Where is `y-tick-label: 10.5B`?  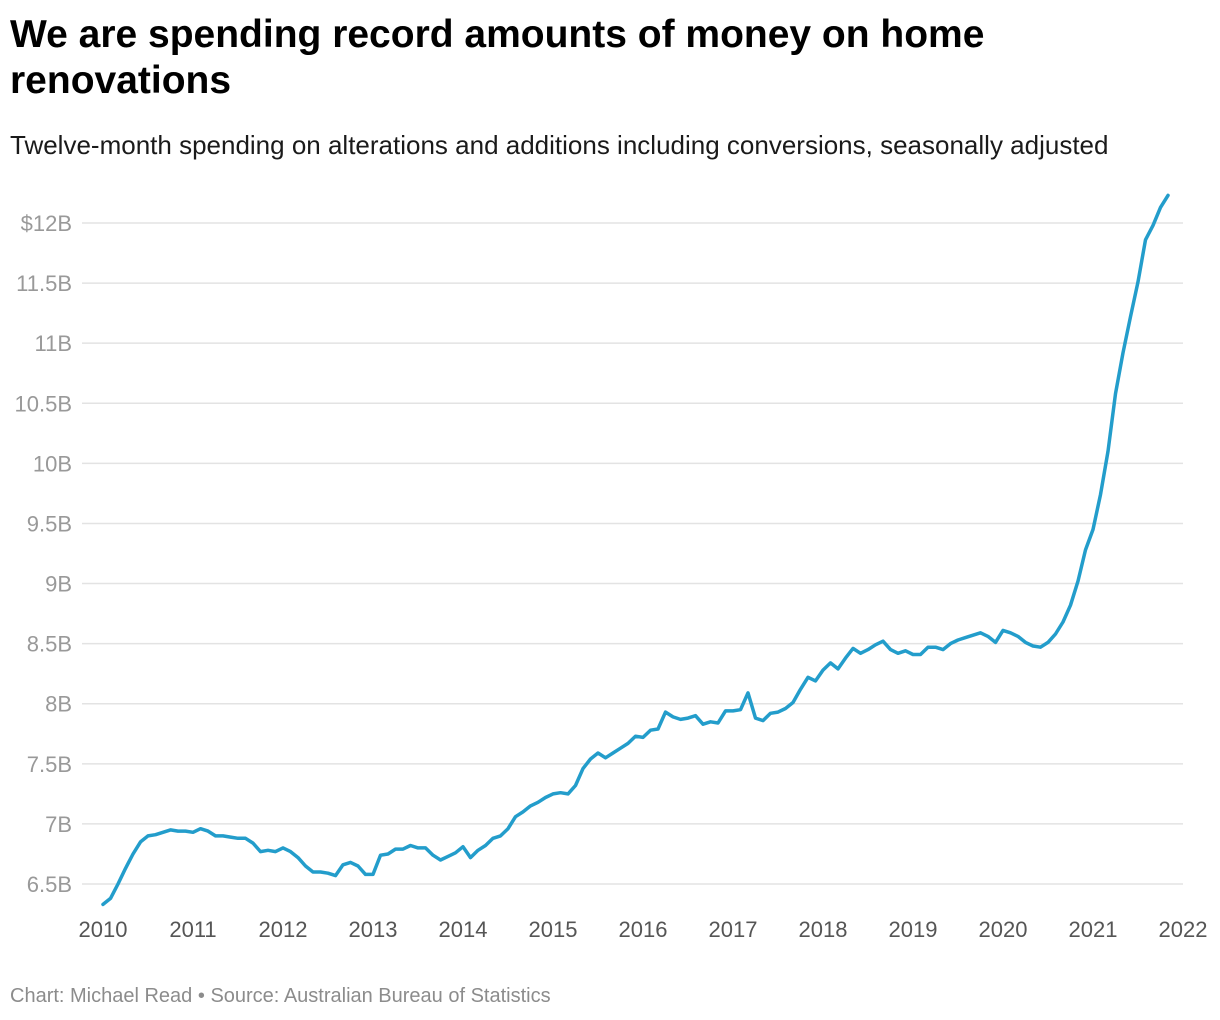 y-tick-label: 10.5B is located at coordinates (44, 403).